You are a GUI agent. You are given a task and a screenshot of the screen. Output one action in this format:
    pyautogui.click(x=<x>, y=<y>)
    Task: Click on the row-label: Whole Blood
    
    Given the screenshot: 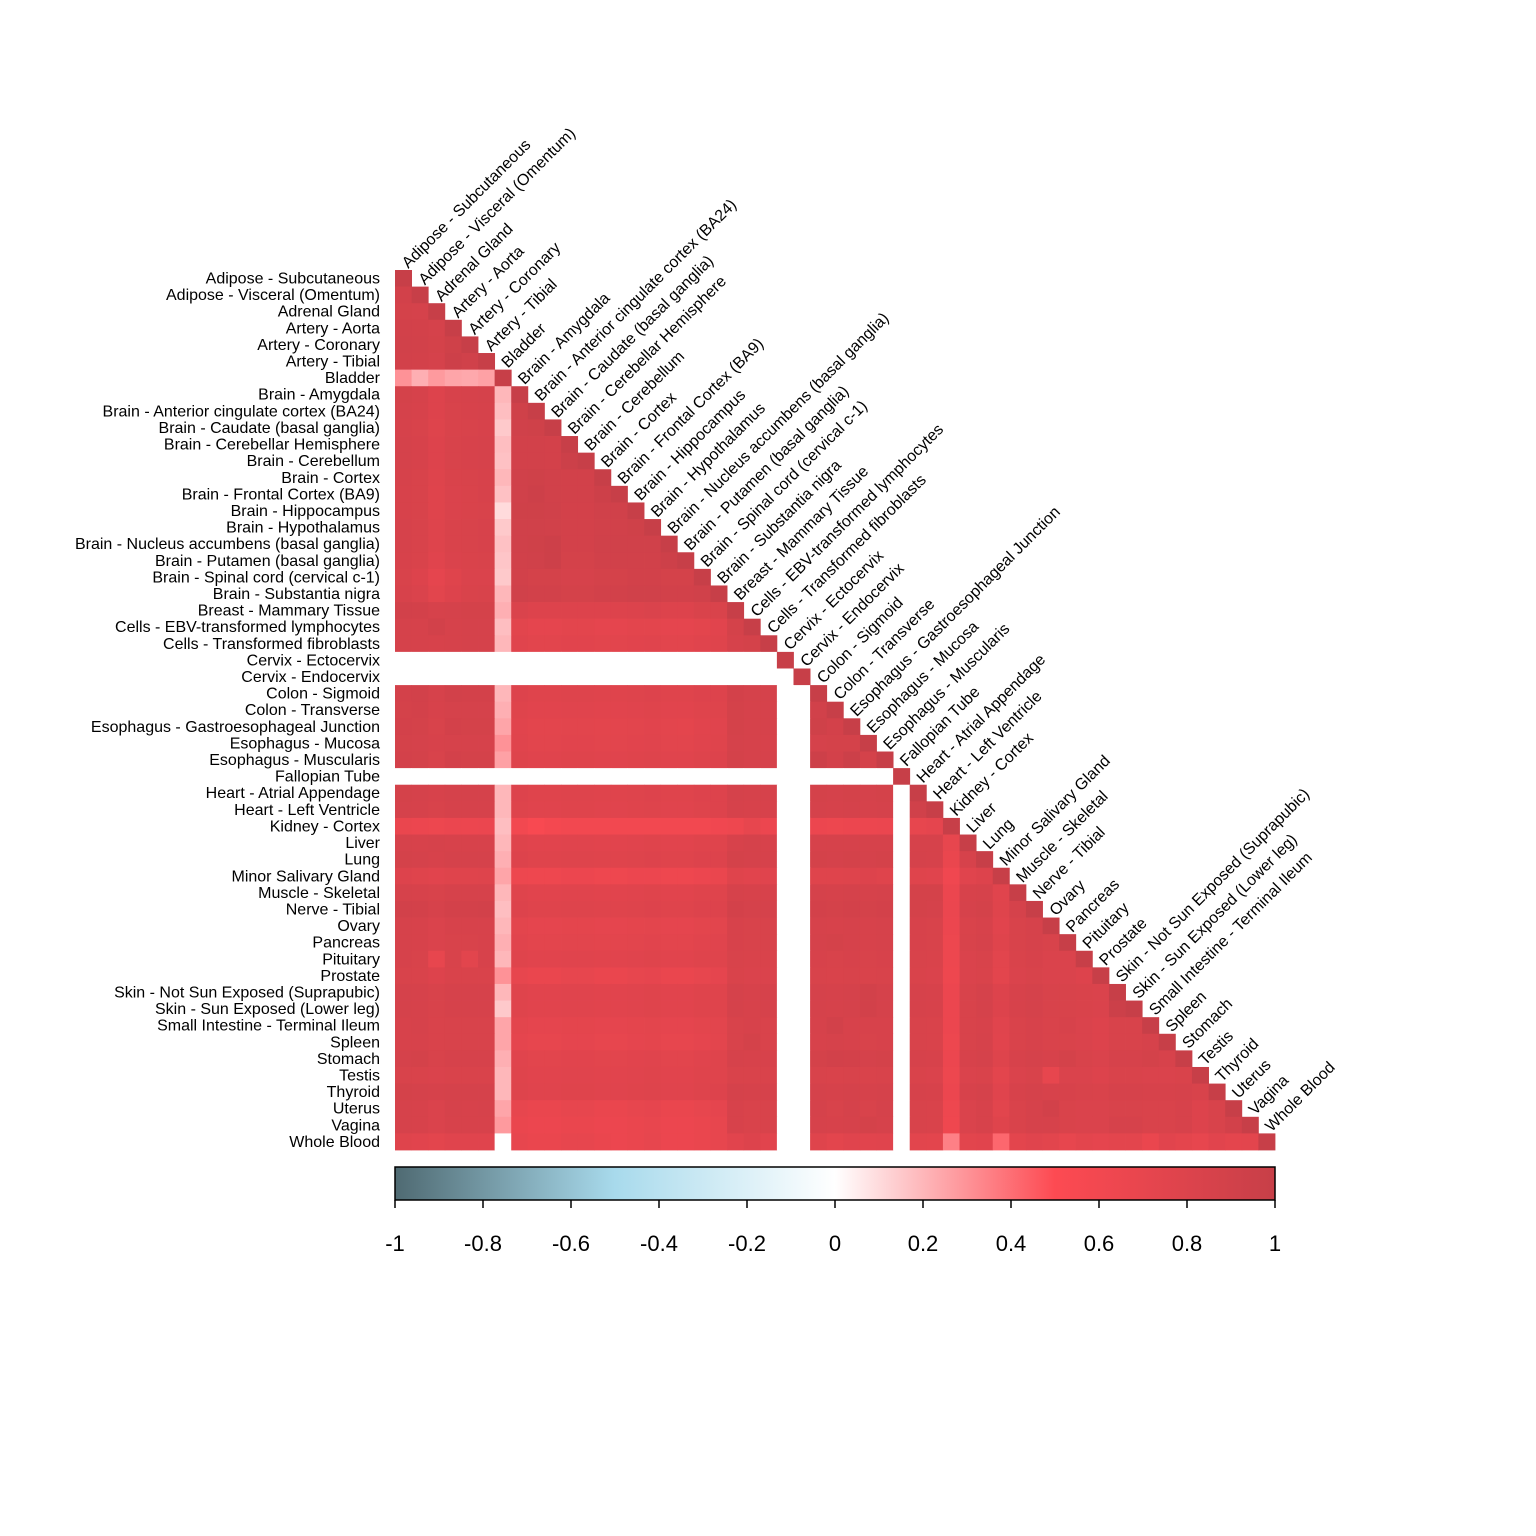 What is the action you would take?
    pyautogui.click(x=334, y=1142)
    